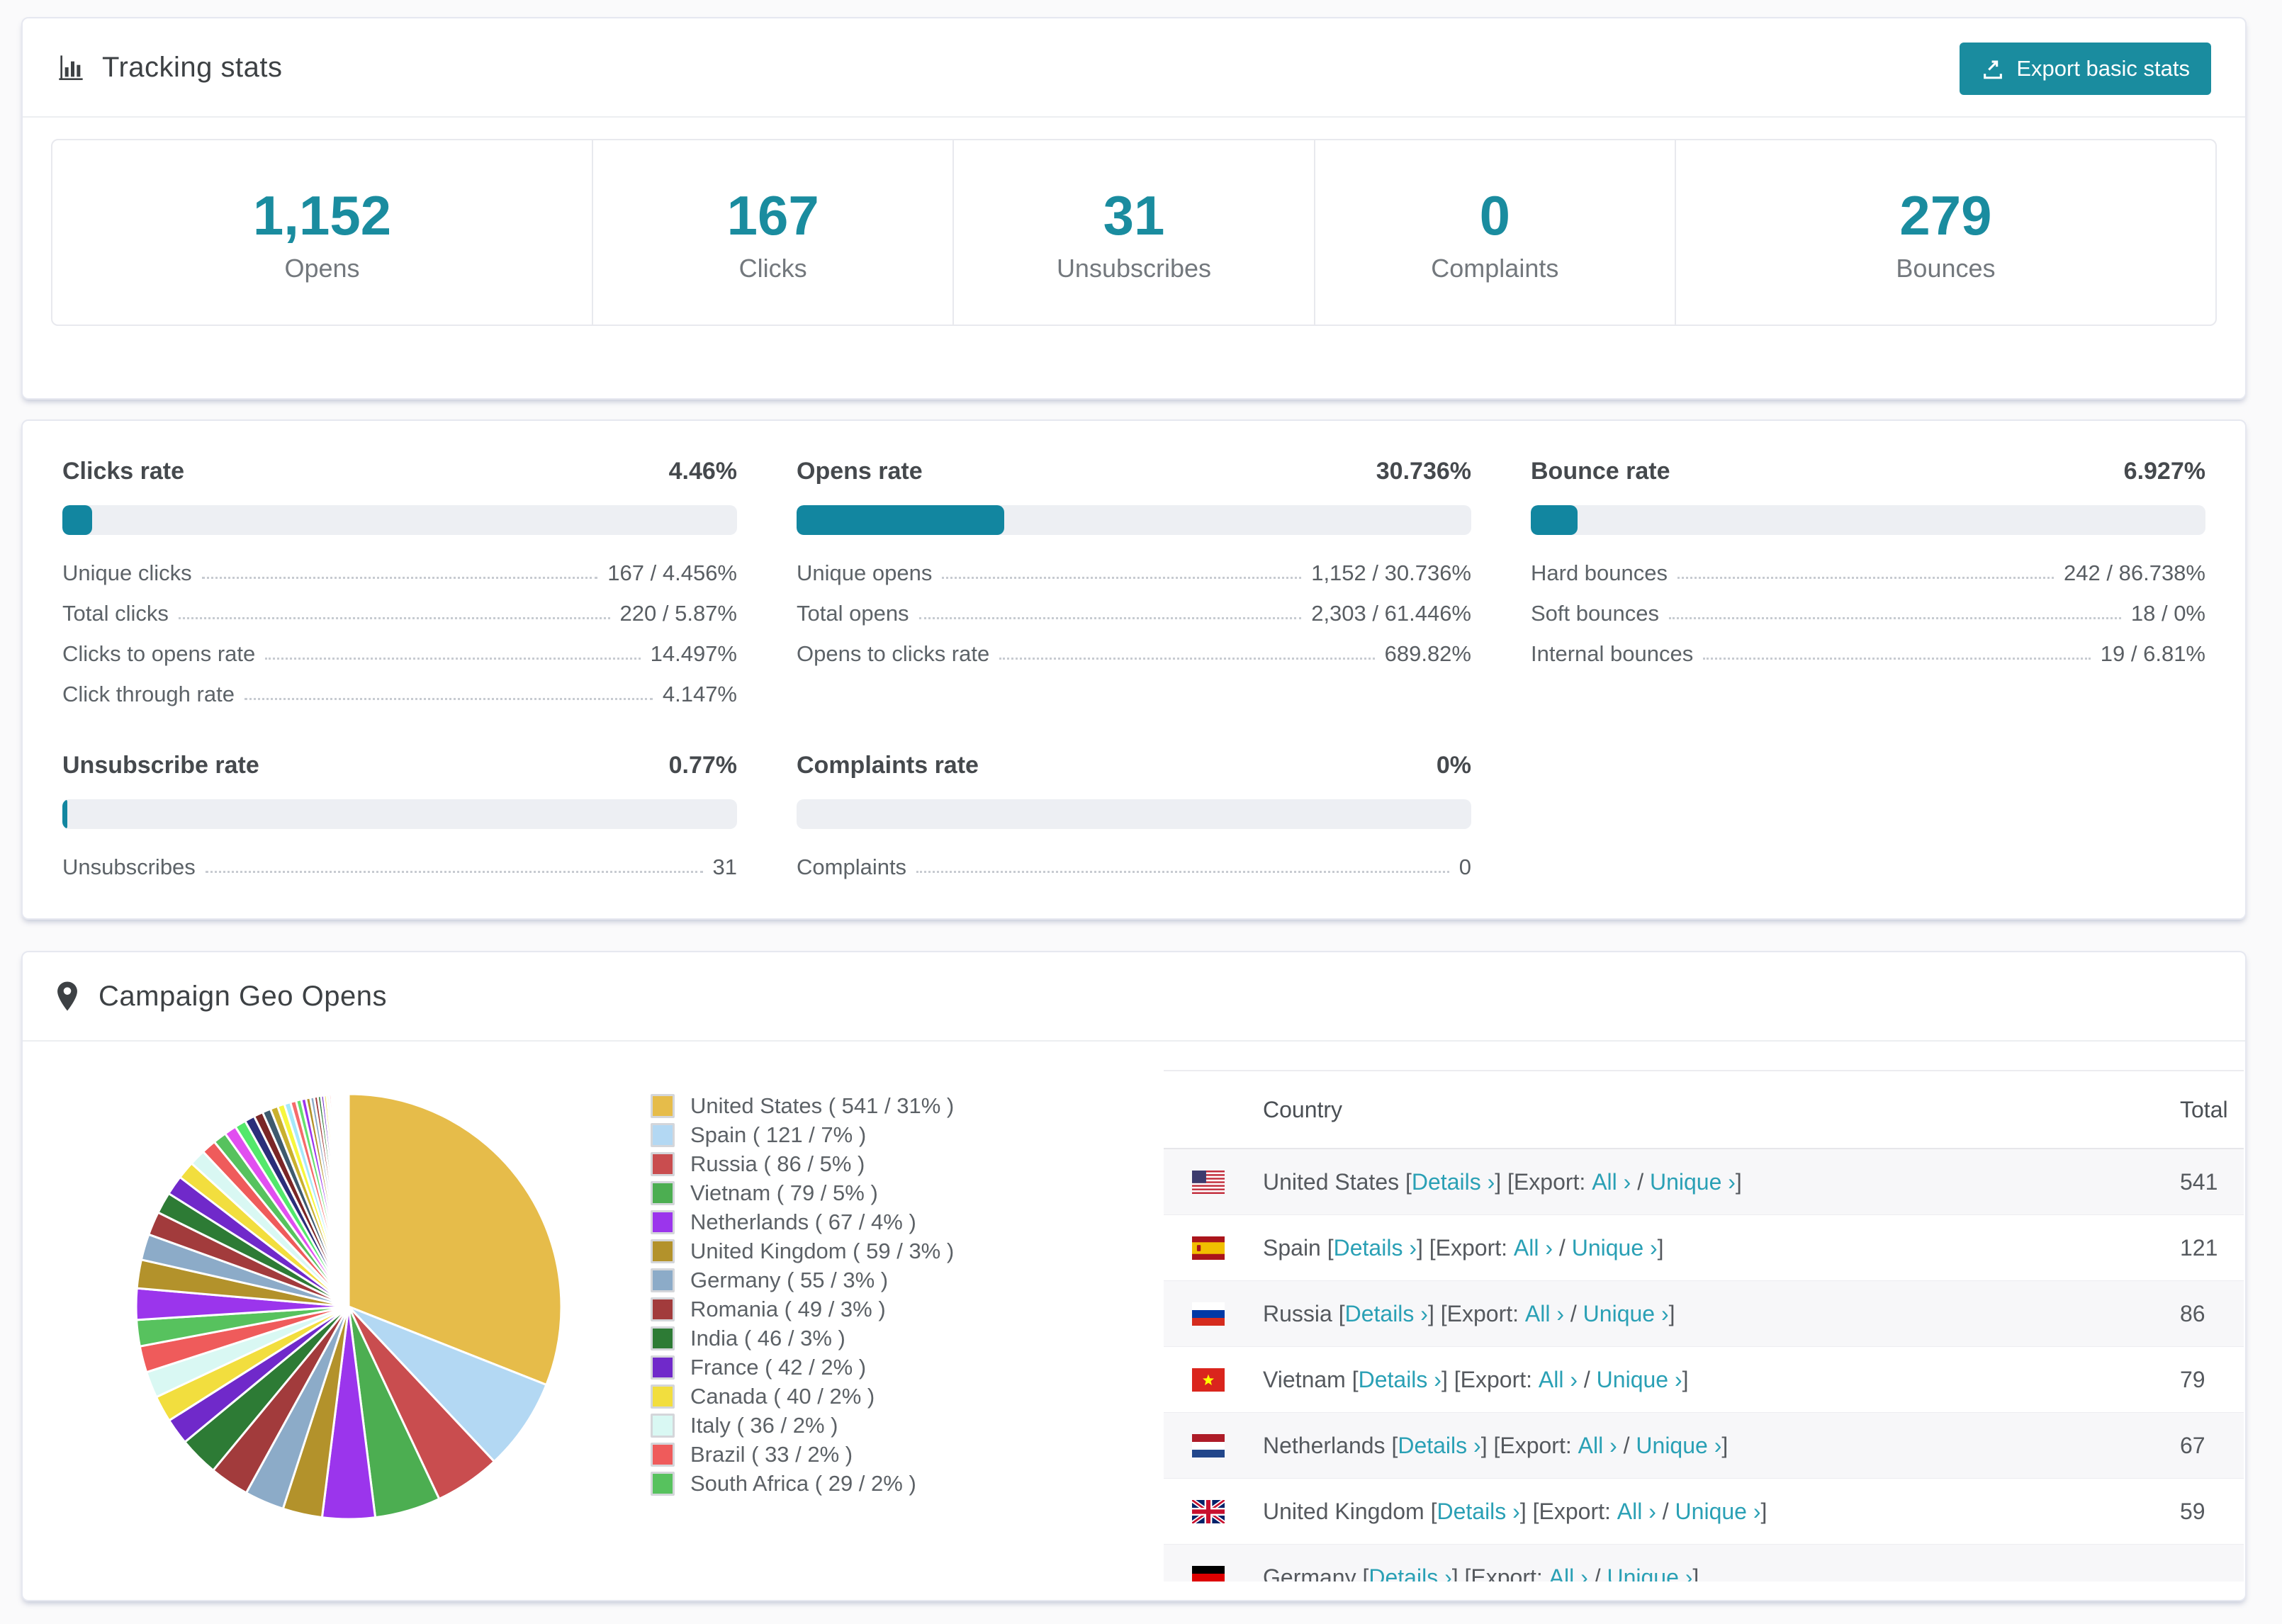 The height and width of the screenshot is (1624, 2282). I want to click on legend-item-italy: Italy ( 36 / 2% ), so click(802, 1426).